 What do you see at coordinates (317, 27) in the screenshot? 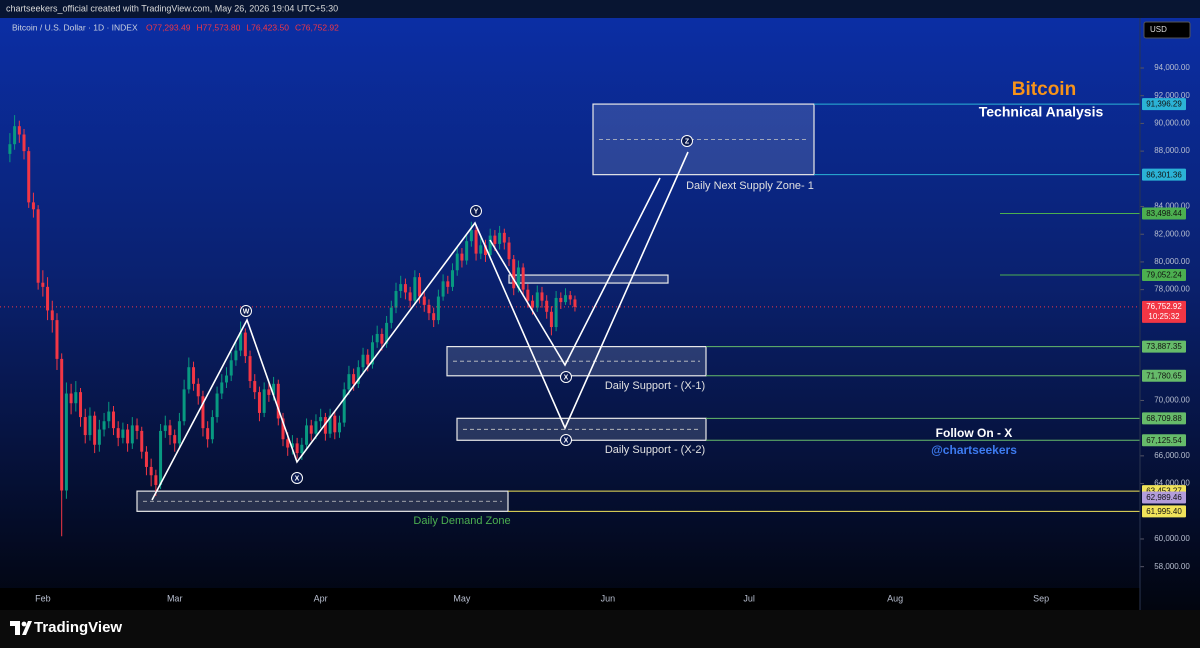
I see `ohlc-value: C76,752.92` at bounding box center [317, 27].